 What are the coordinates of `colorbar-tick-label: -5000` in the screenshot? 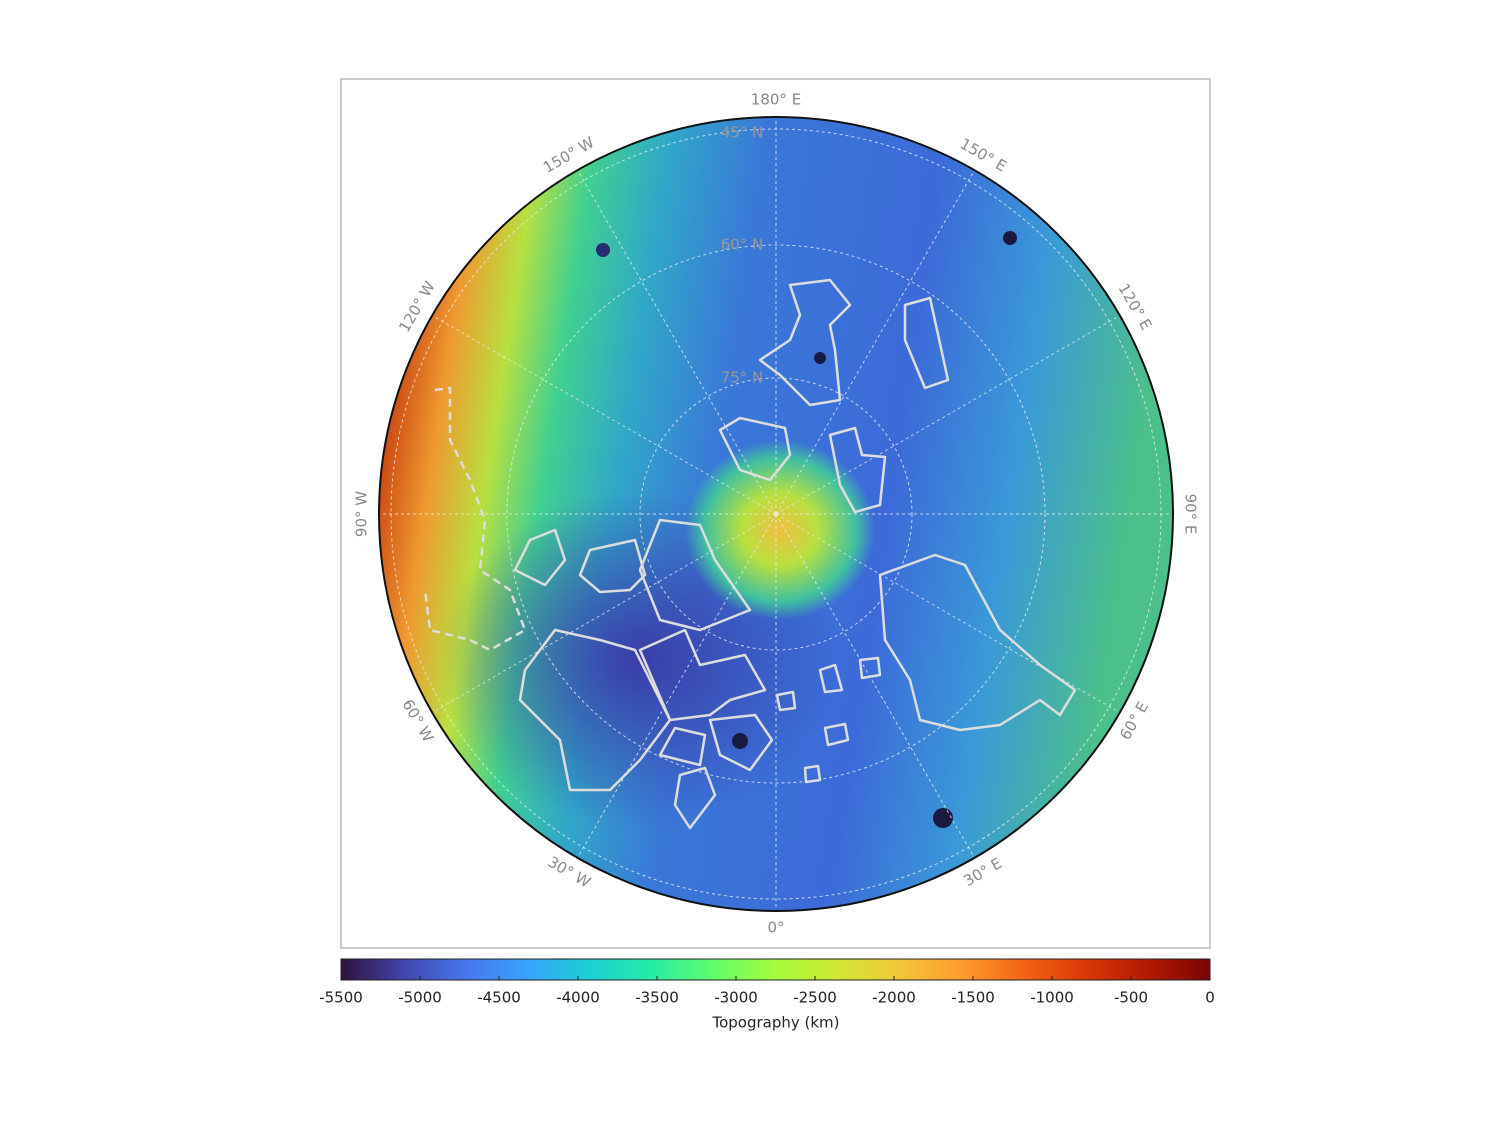 It's located at (420, 998).